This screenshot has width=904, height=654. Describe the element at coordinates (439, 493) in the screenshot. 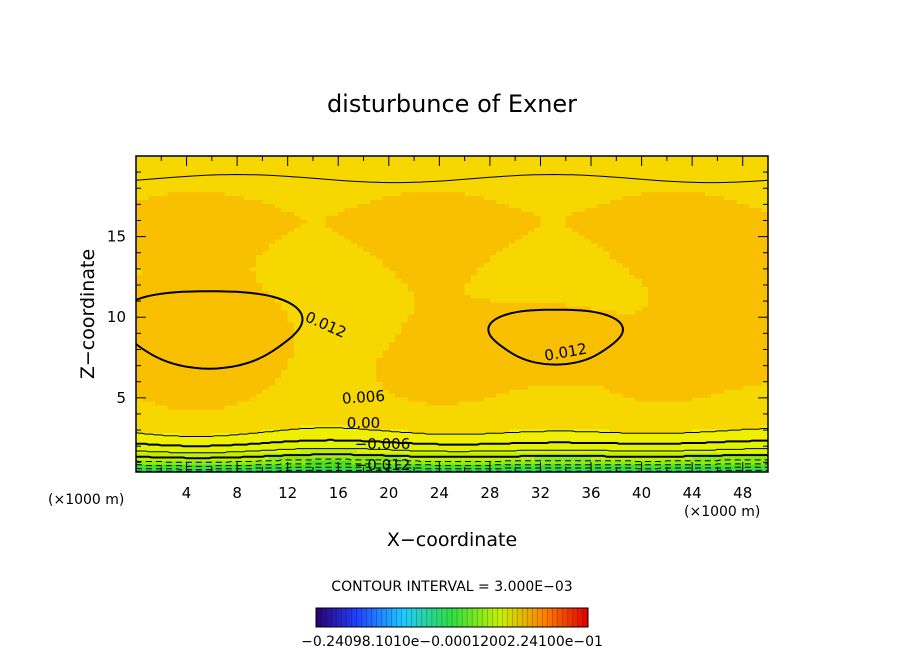

I see `x-tick-label: 24` at that location.